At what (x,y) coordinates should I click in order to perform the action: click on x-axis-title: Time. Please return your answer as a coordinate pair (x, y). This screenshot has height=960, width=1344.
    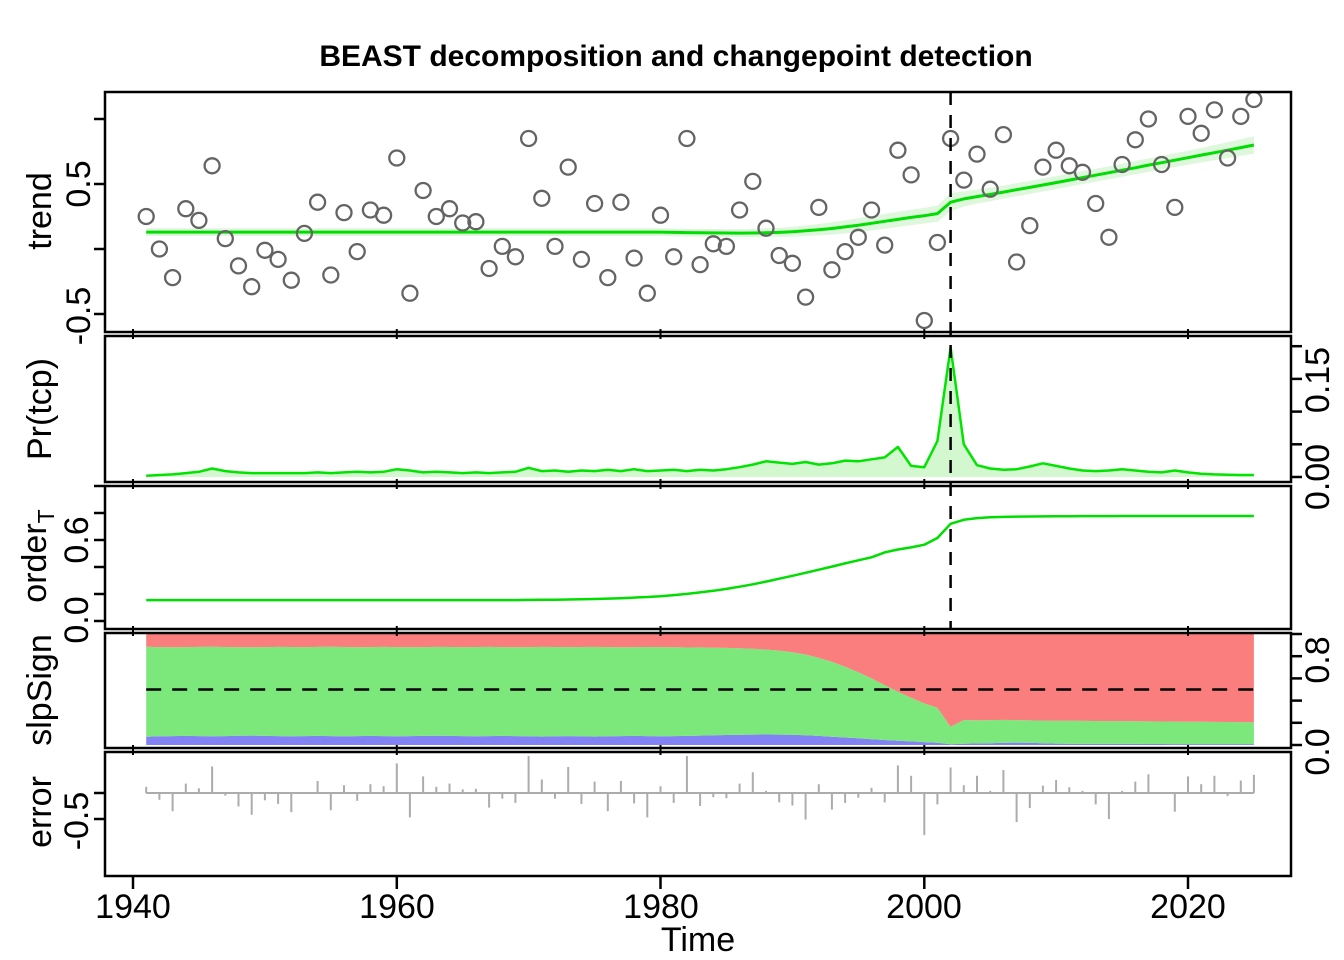
    Looking at the image, I should click on (698, 940).